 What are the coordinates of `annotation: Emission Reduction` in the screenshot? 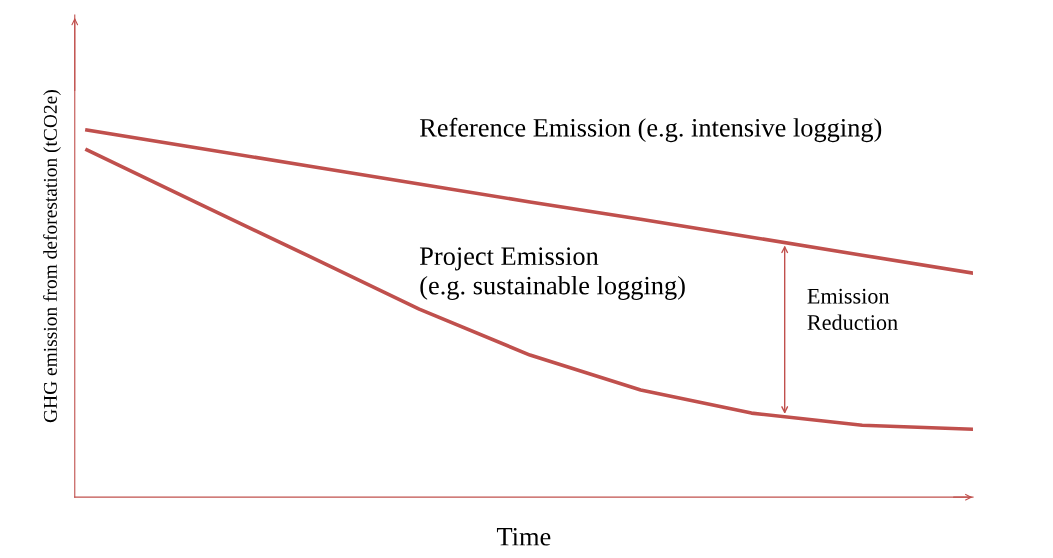 It's located at (852, 309).